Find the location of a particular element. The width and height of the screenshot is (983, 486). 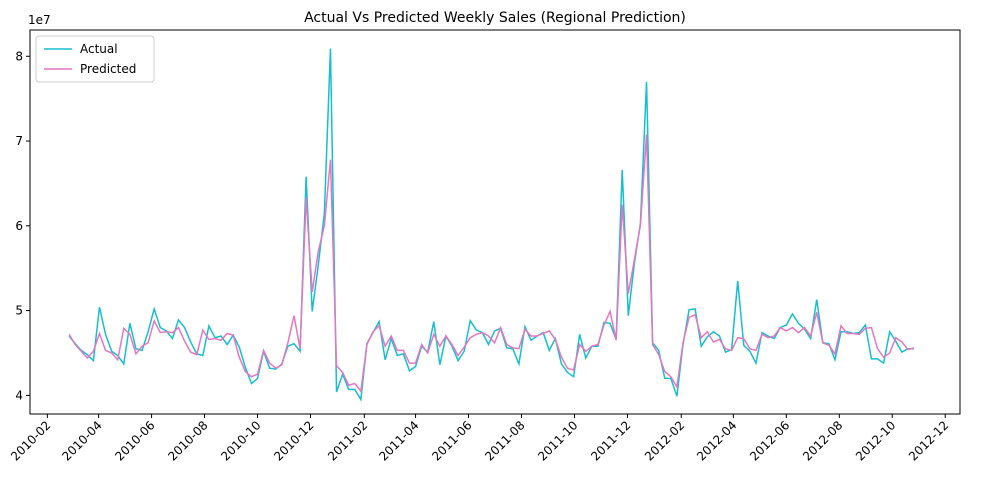

x-tick-label: 2011-08 is located at coordinates (504, 440).